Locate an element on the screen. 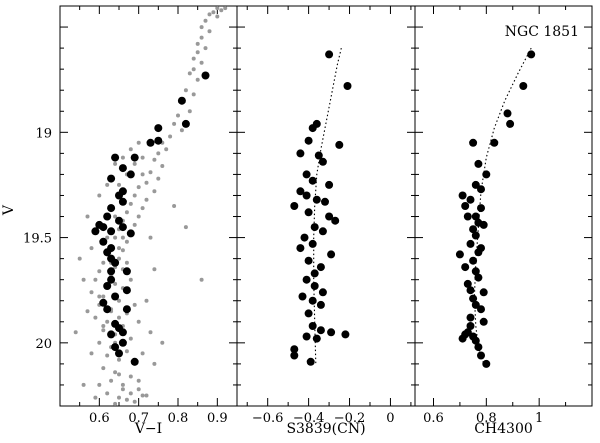 The image size is (600, 443). x-tick-label: −0.2 is located at coordinates (350, 418).